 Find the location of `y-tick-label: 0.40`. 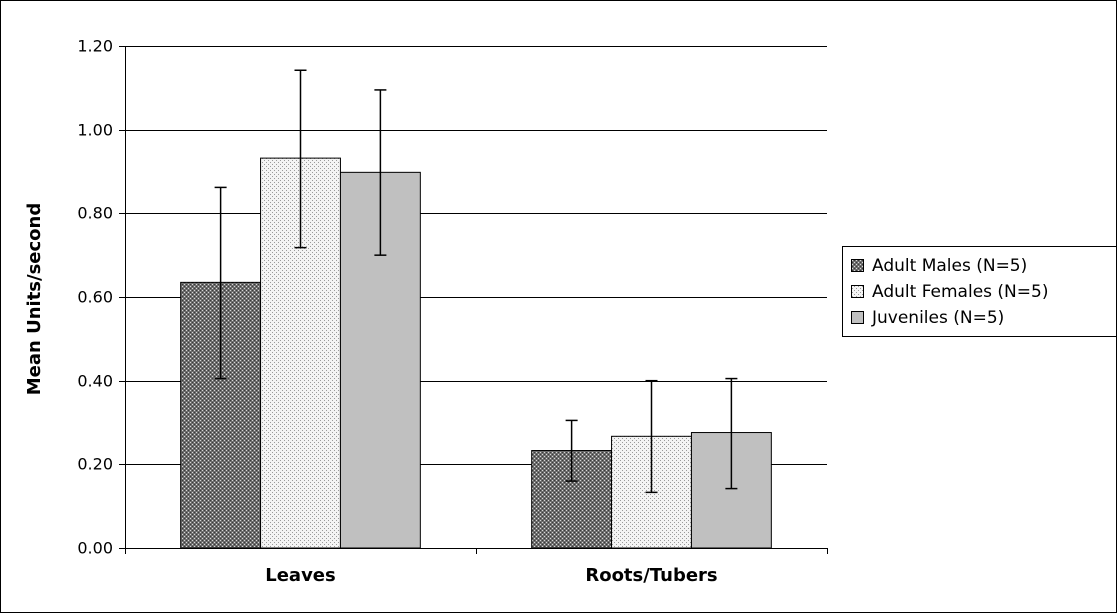

y-tick-label: 0.40 is located at coordinates (95, 381).